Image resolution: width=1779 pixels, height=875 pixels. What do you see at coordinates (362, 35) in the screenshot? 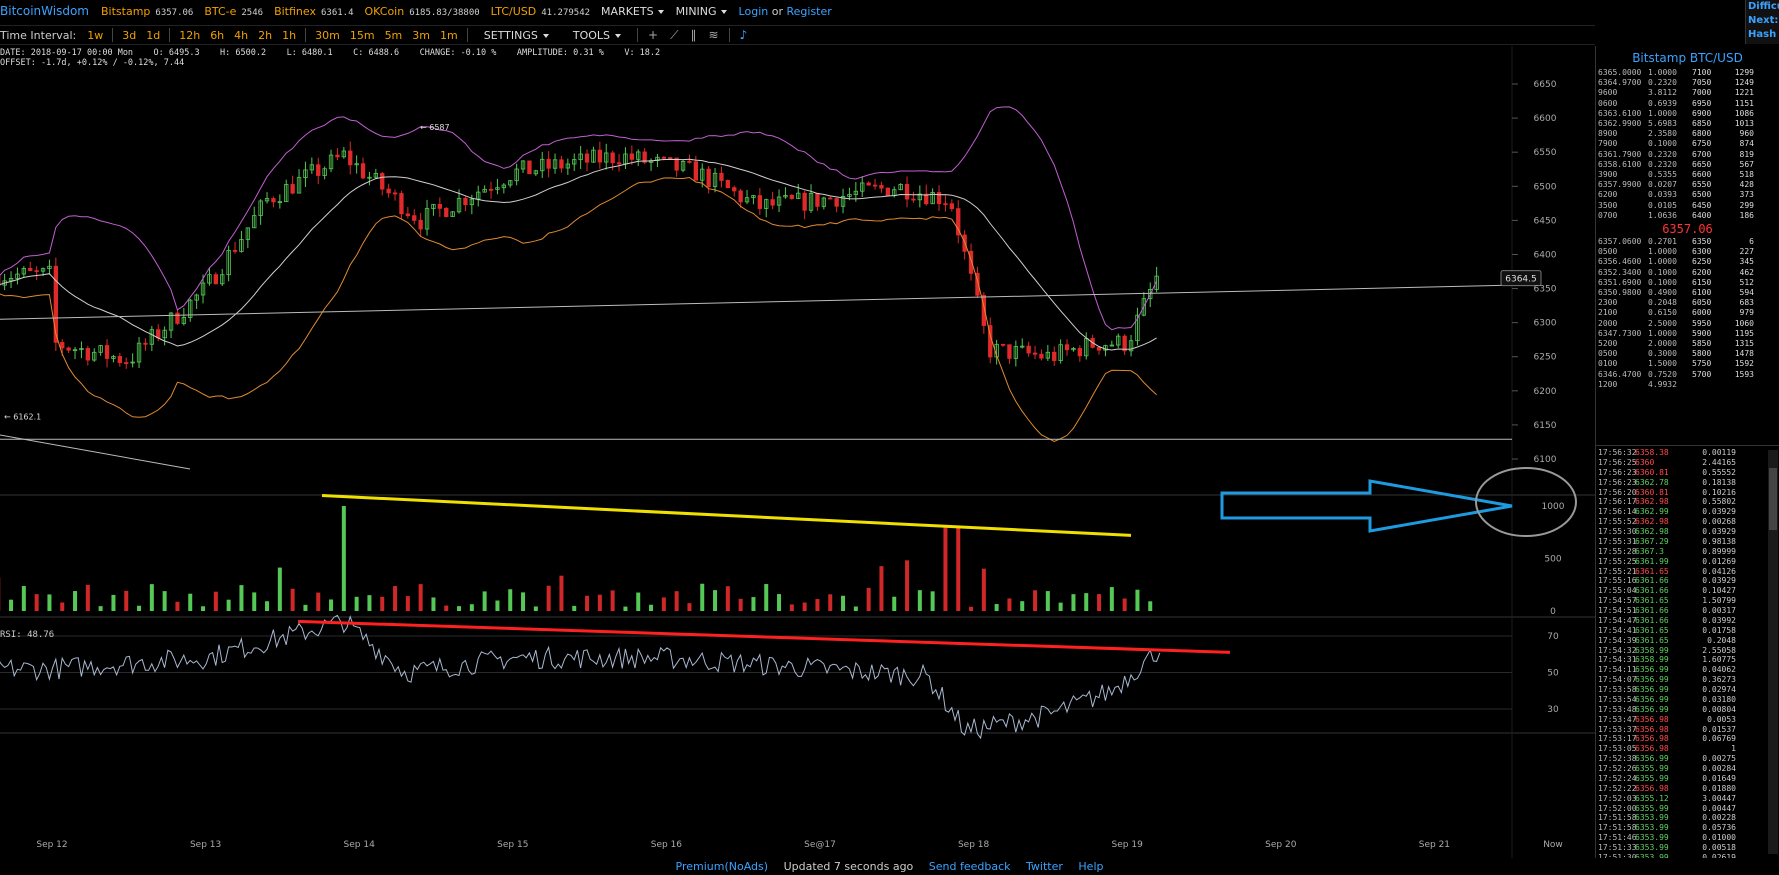
I see `interval-15m: 15m` at bounding box center [362, 35].